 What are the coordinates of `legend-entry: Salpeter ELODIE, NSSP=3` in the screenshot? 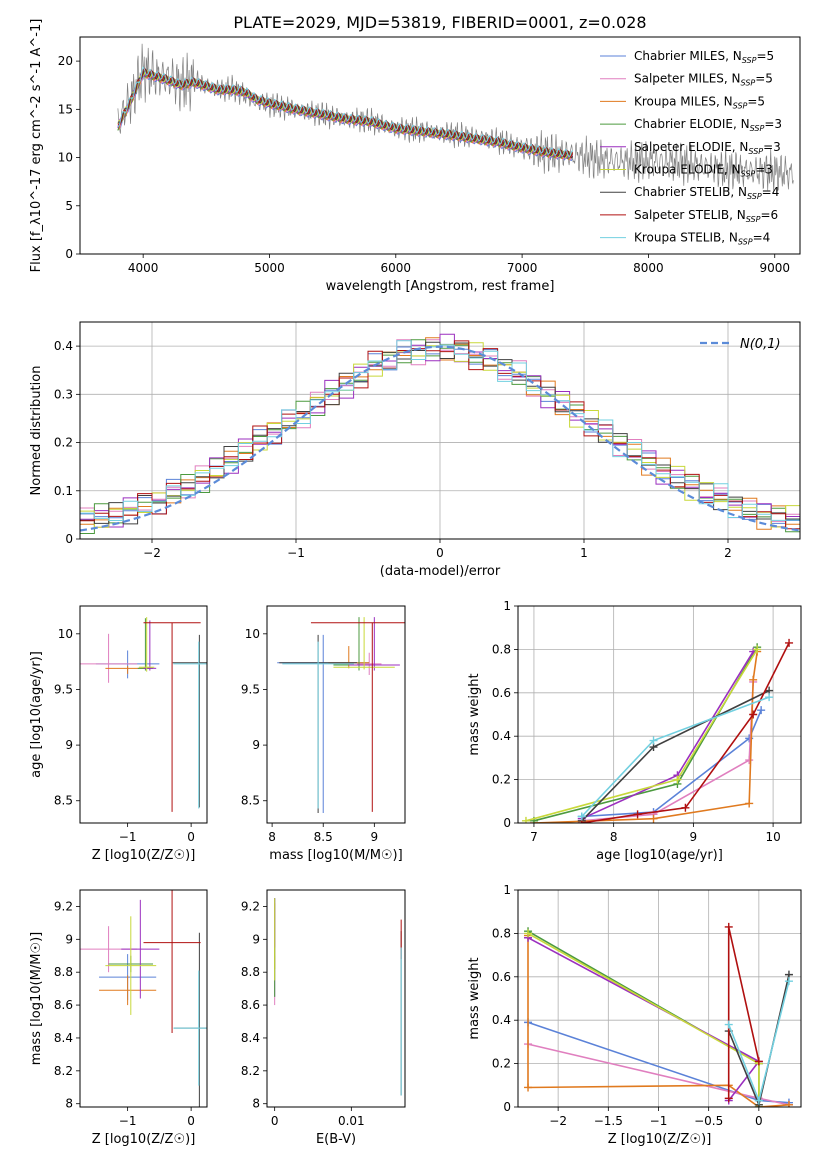 It's located at (707, 148).